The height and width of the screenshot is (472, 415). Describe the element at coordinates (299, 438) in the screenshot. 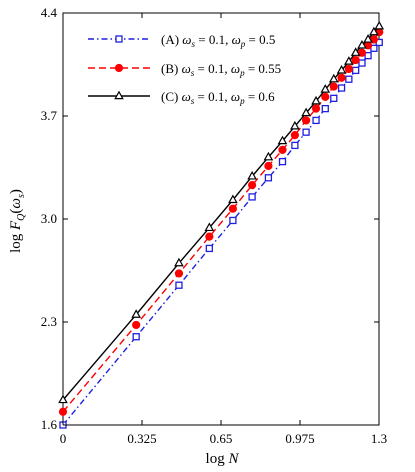

I see `x-tick-label: 0.975` at that location.